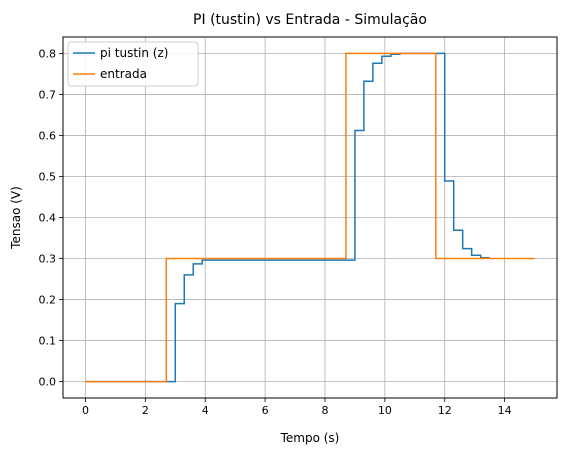 The width and height of the screenshot is (567, 455). What do you see at coordinates (48, 135) in the screenshot?
I see `y-tick-label: 0.6` at bounding box center [48, 135].